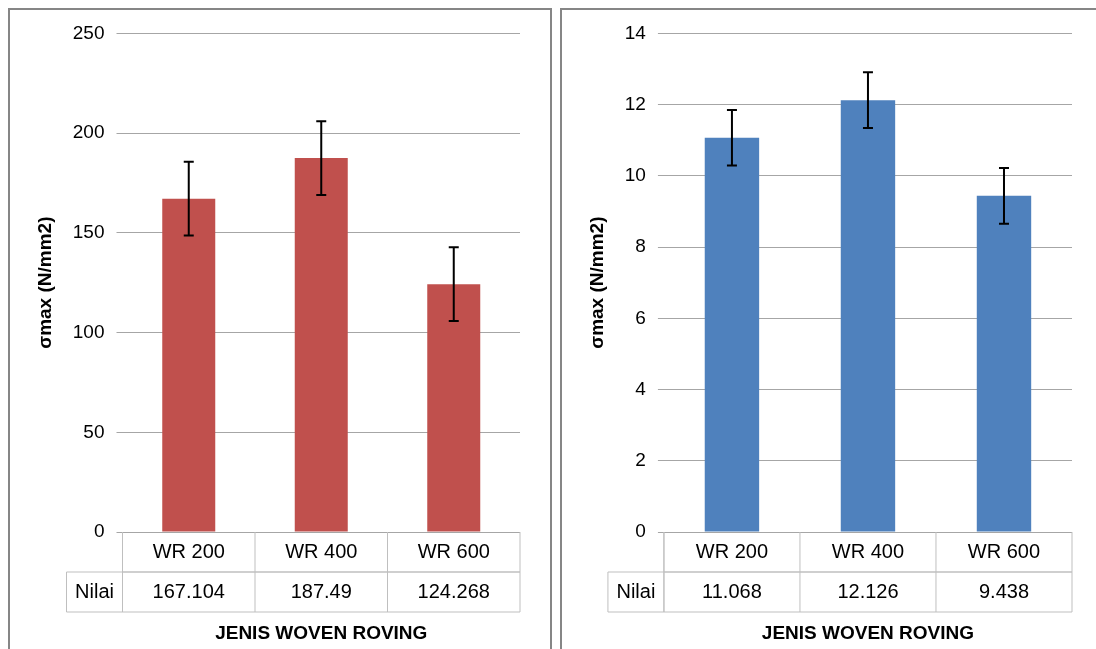  Describe the element at coordinates (88, 32) in the screenshot. I see `y-tick-label: 250` at that location.